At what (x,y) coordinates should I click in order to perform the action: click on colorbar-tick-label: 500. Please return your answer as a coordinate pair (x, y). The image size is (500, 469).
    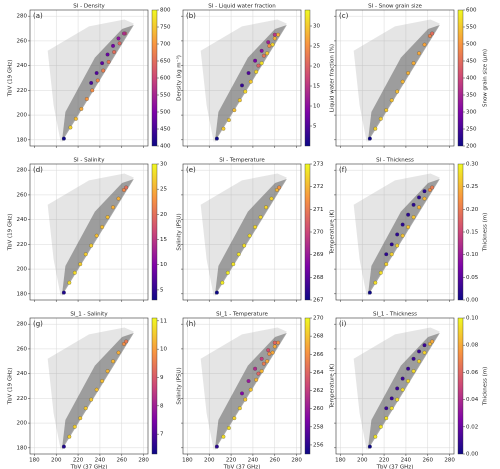
    Looking at the image, I should click on (471, 45).